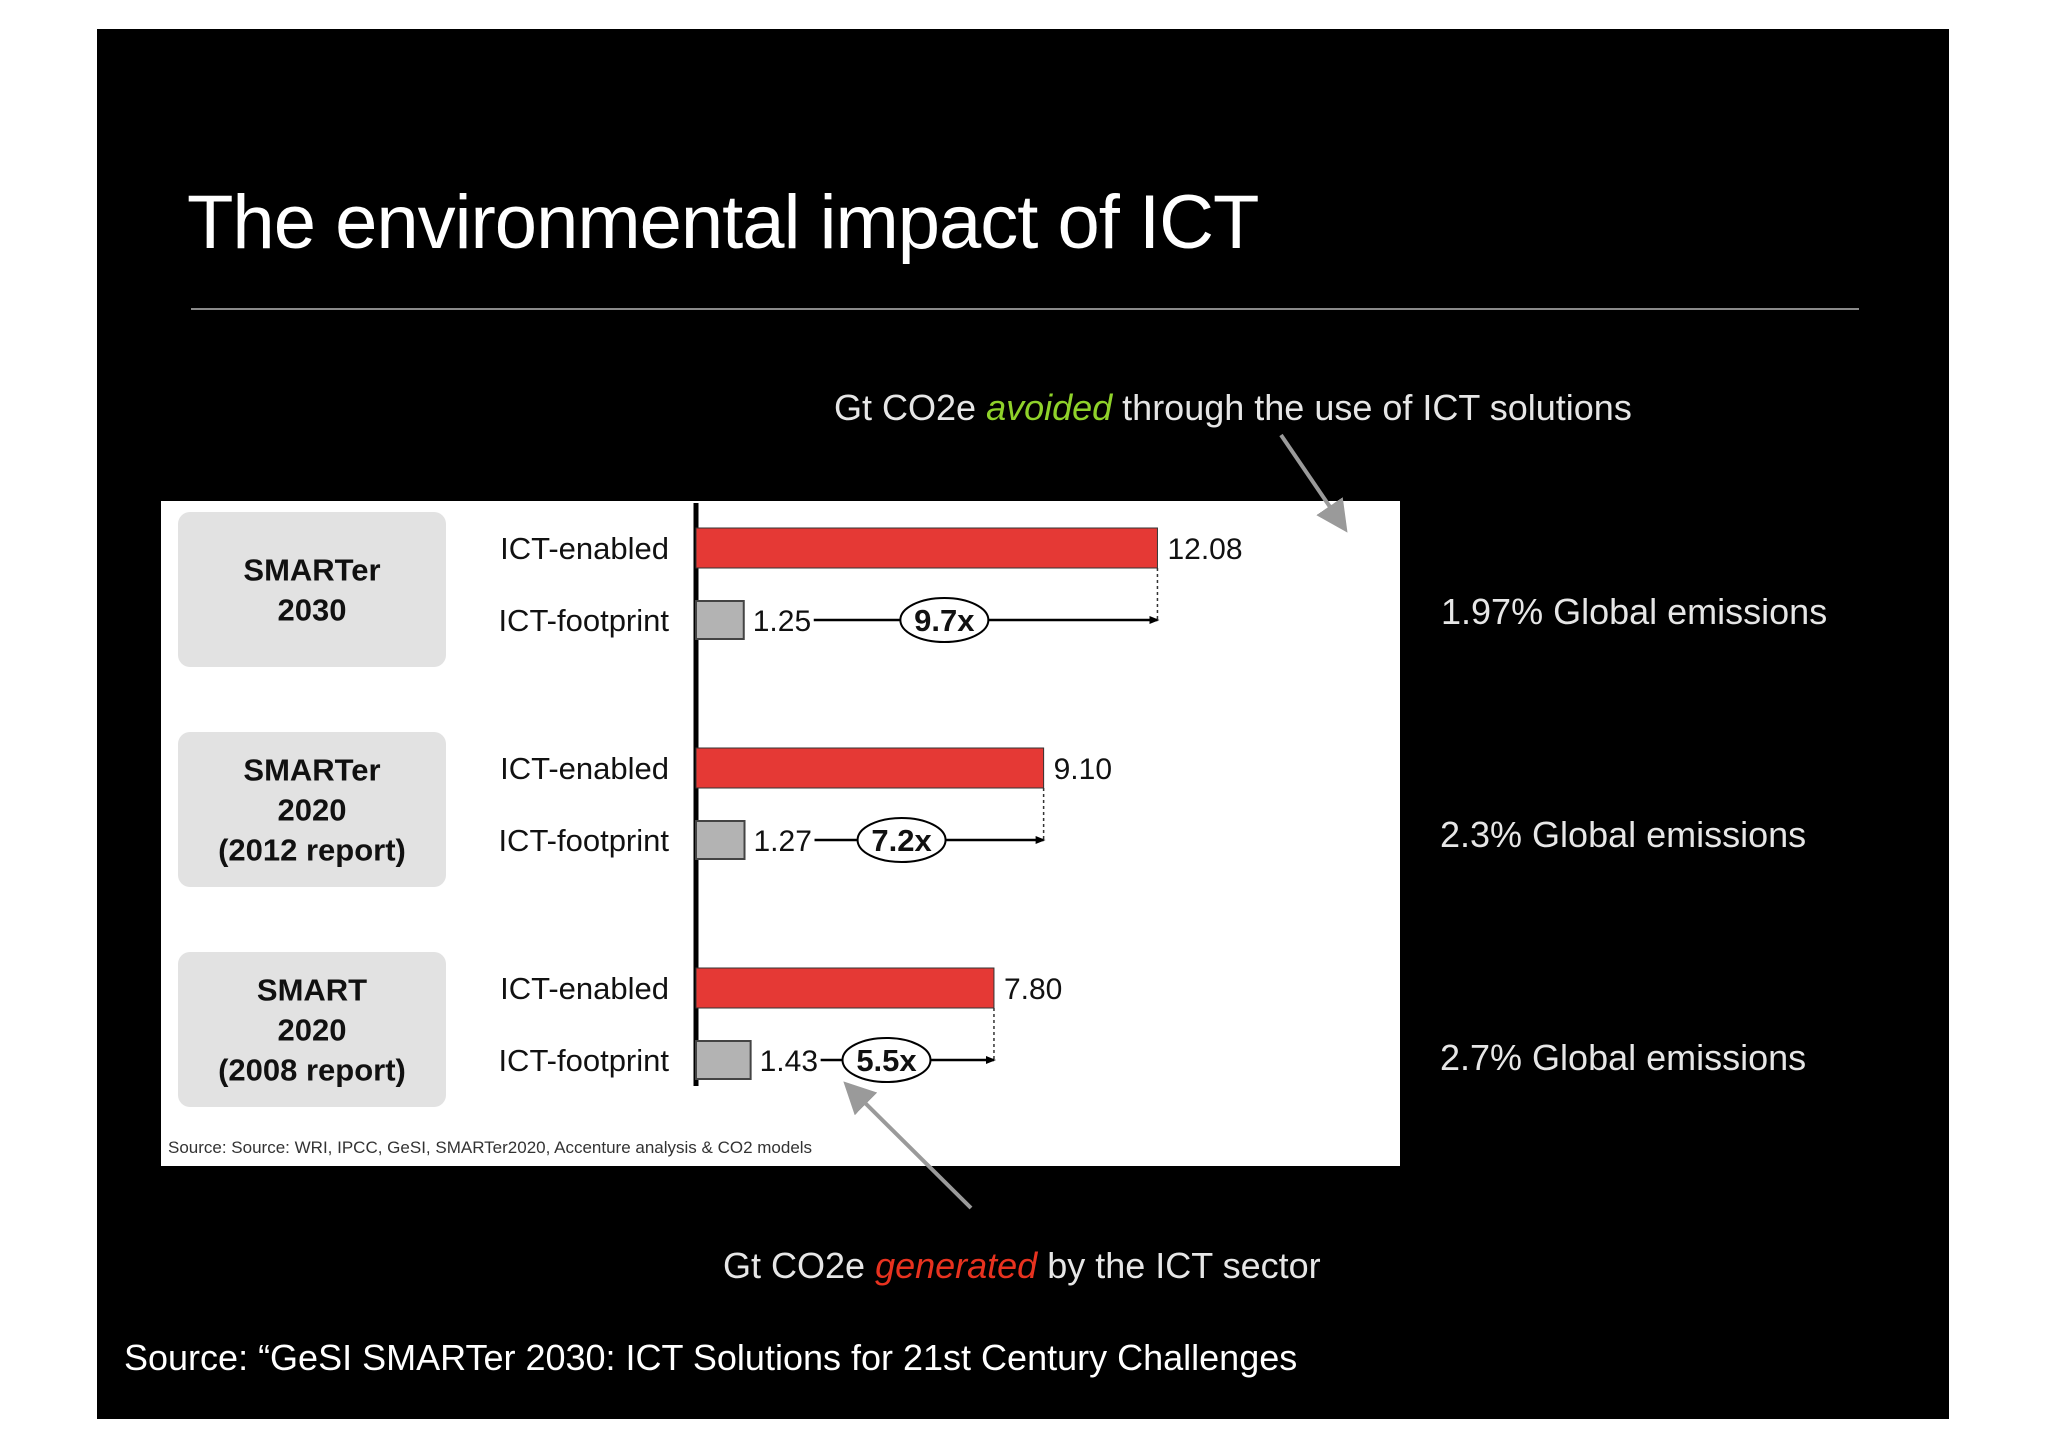 The image size is (2048, 1447). I want to click on group-label: (2012 report), so click(312, 850).